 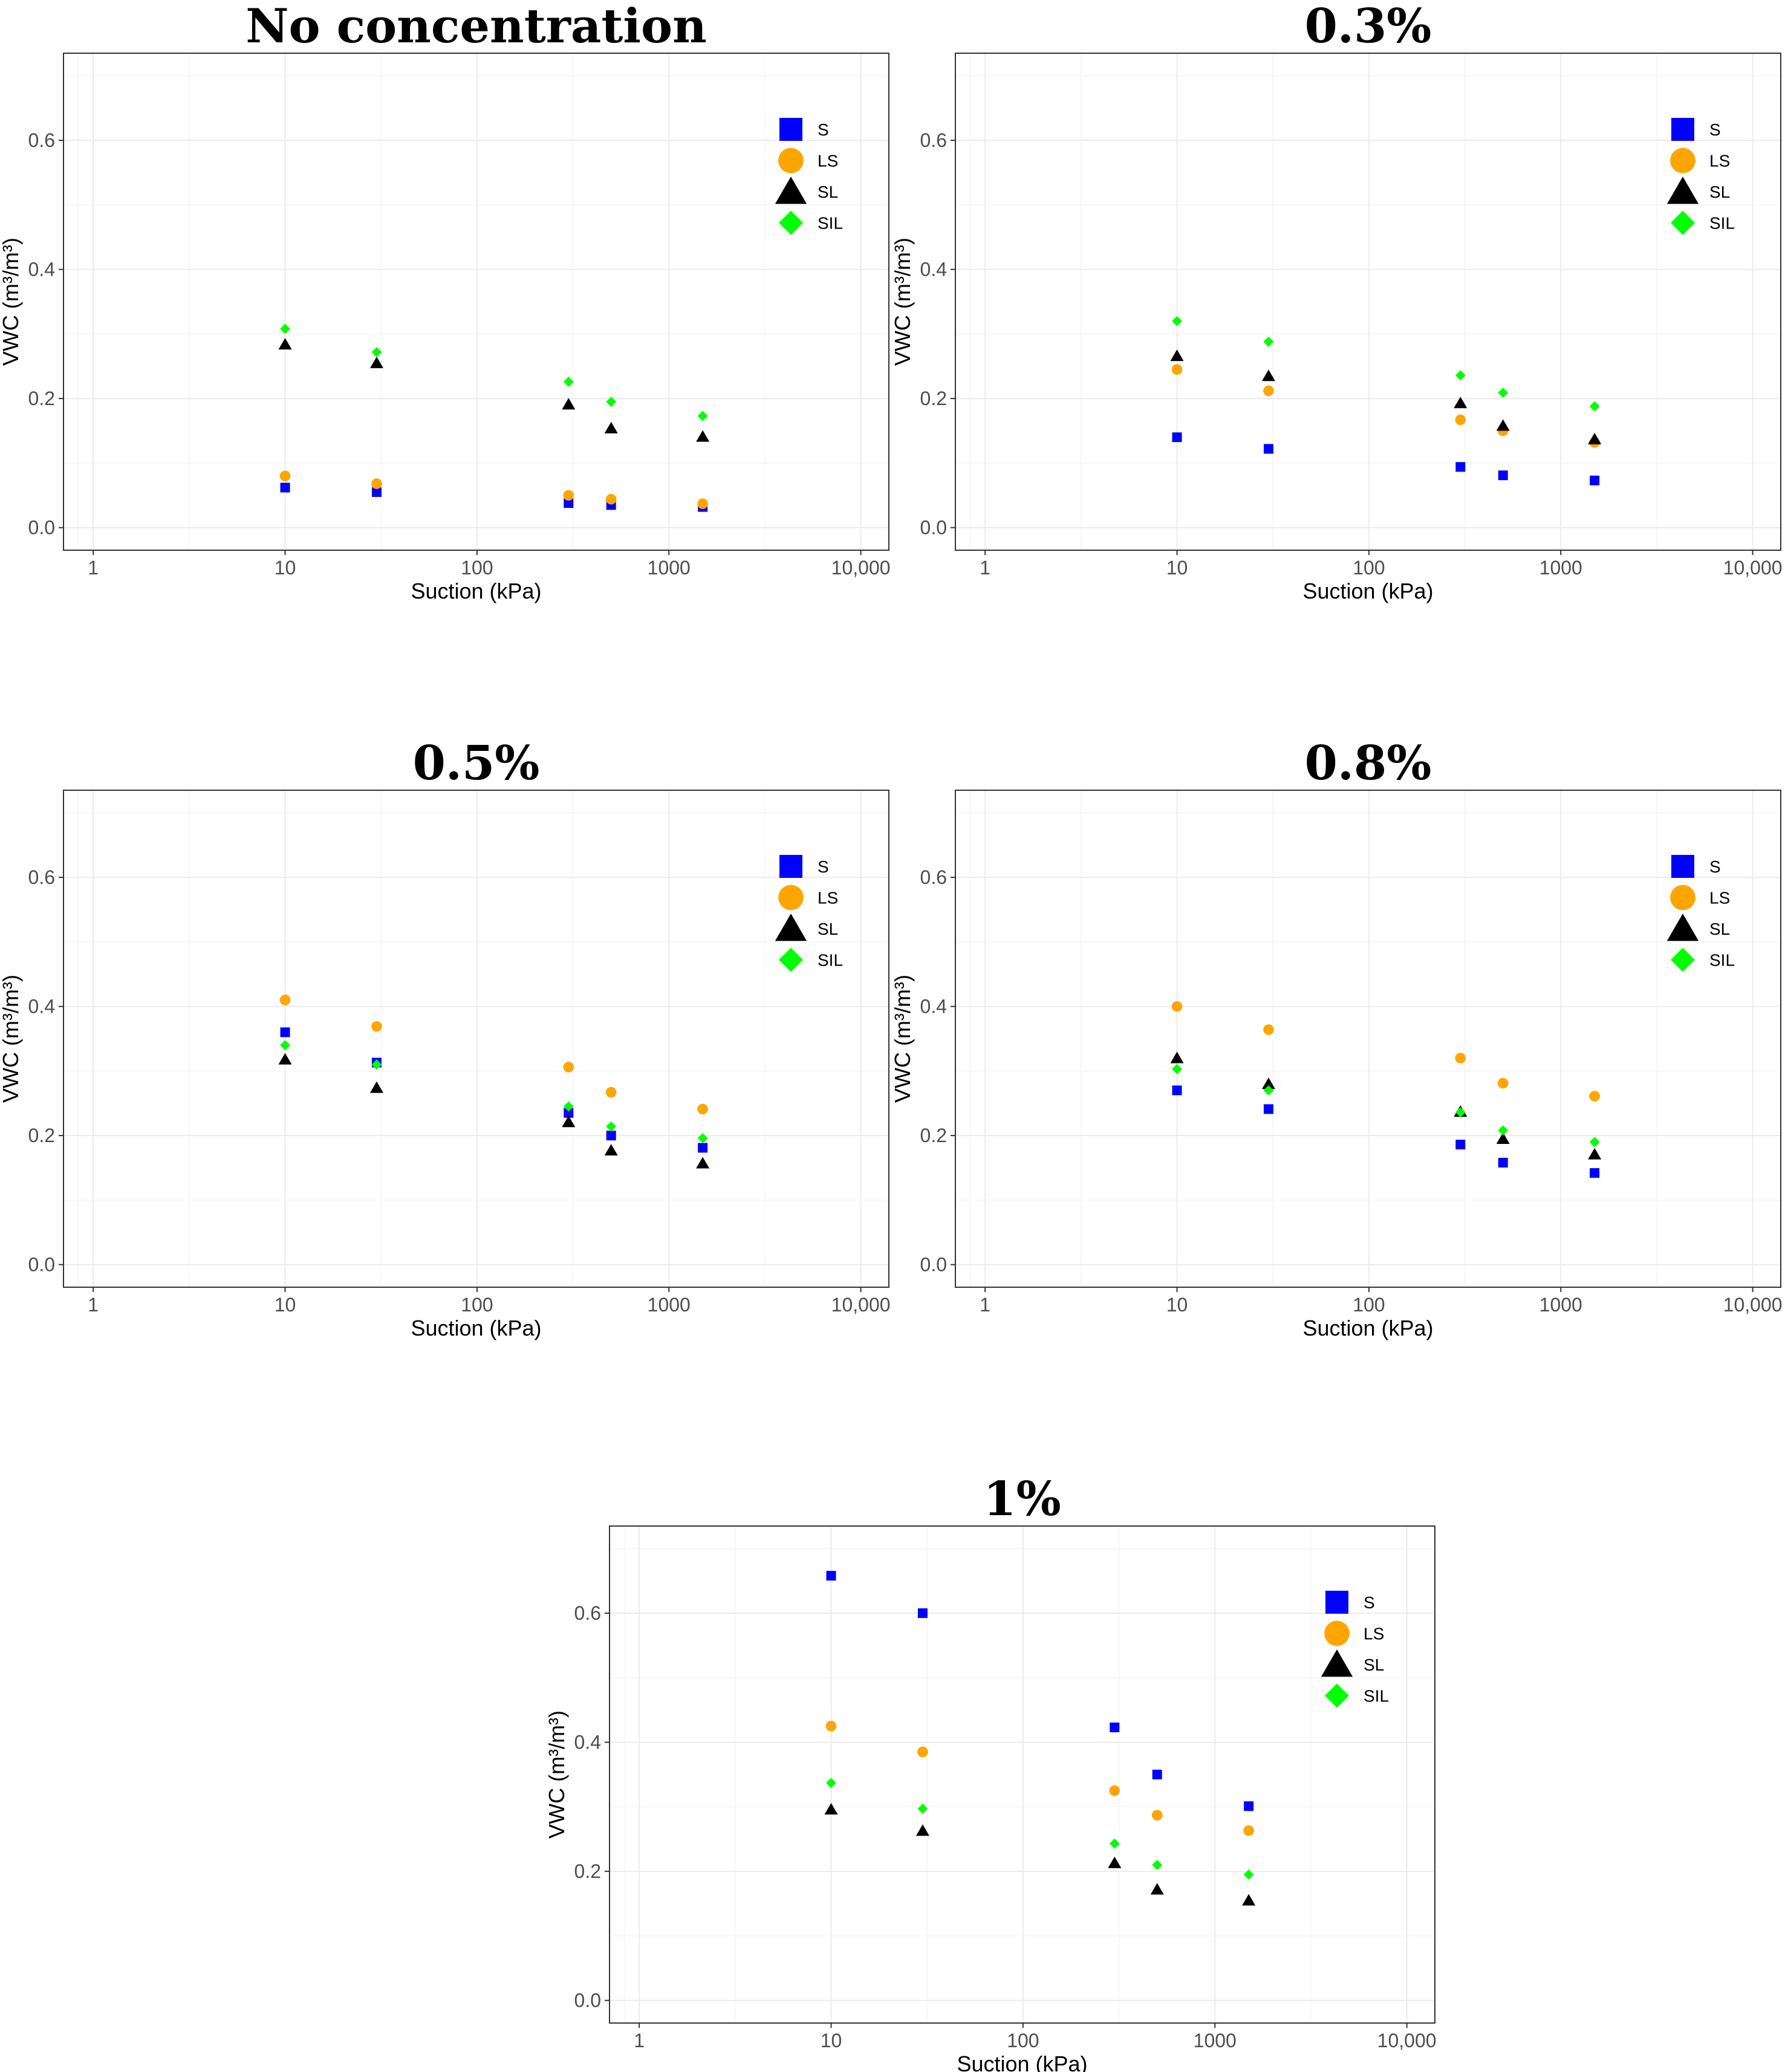 I want to click on panel-title: 0.8%, so click(x=1368, y=763).